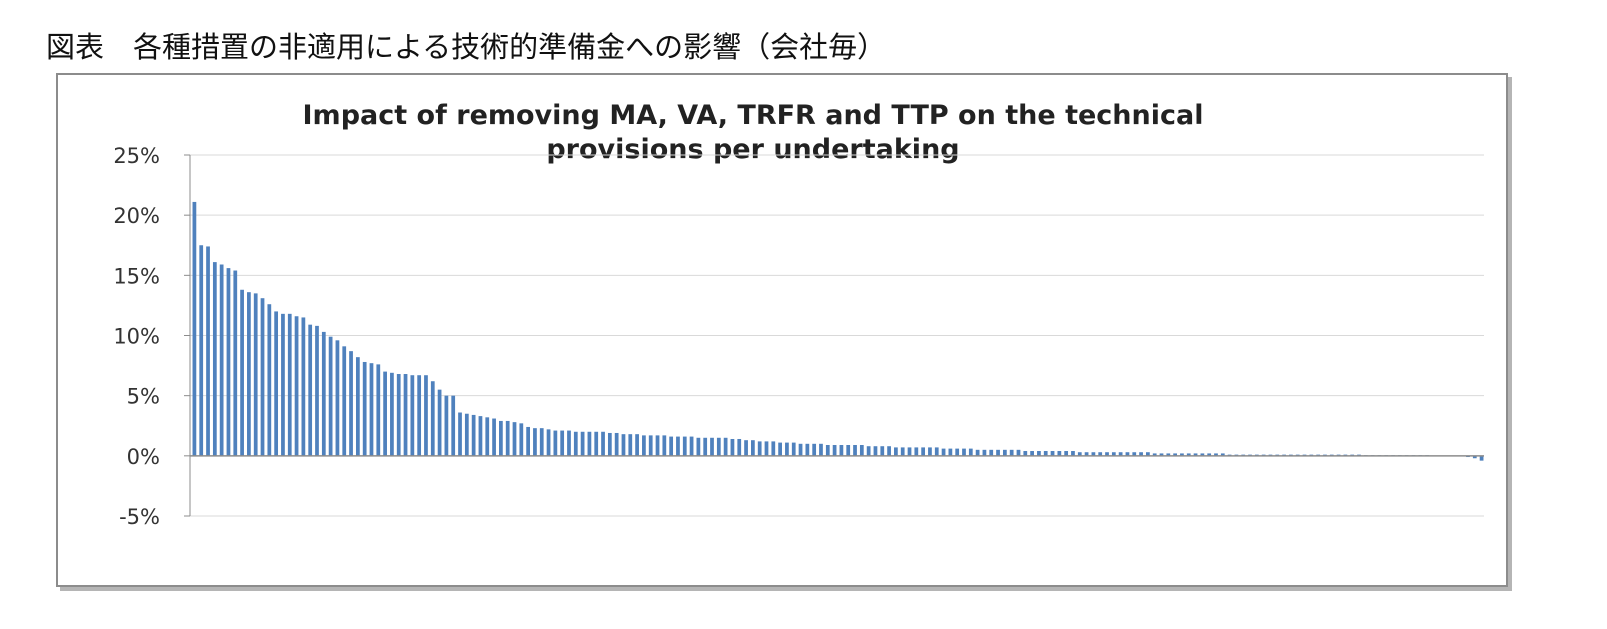 The image size is (1607, 629). What do you see at coordinates (466, 47) in the screenshot?
I see `figure-caption: 図表 各種措置の非適用による技術的準備金への影響（会社毎）` at bounding box center [466, 47].